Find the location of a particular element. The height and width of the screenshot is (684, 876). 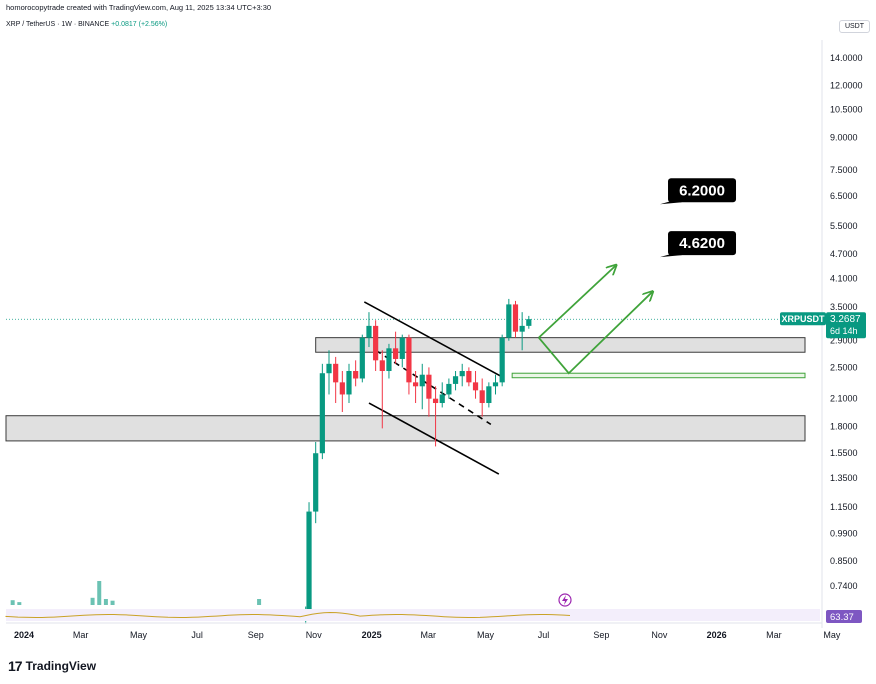

retest-zone is located at coordinates (658, 375).